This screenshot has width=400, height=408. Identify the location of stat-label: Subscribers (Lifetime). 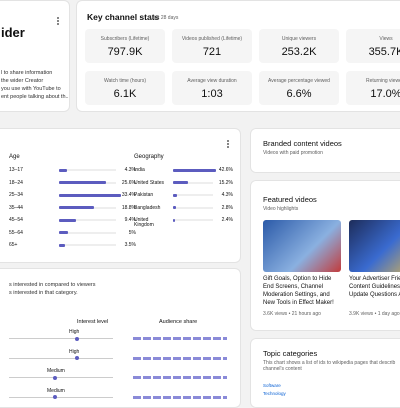
(125, 39).